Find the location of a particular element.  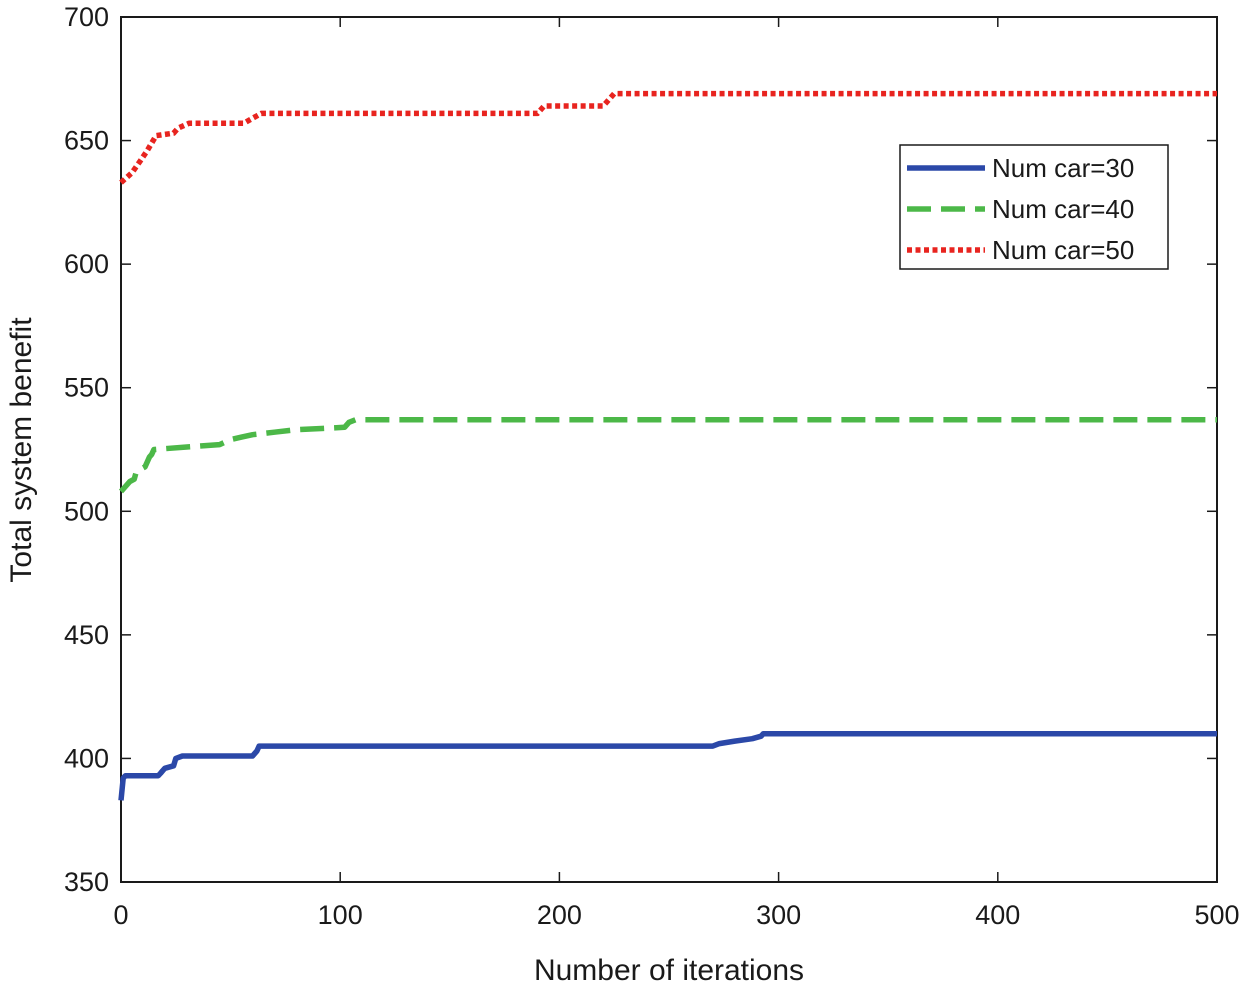

x-tick-label: 200 is located at coordinates (559, 915).